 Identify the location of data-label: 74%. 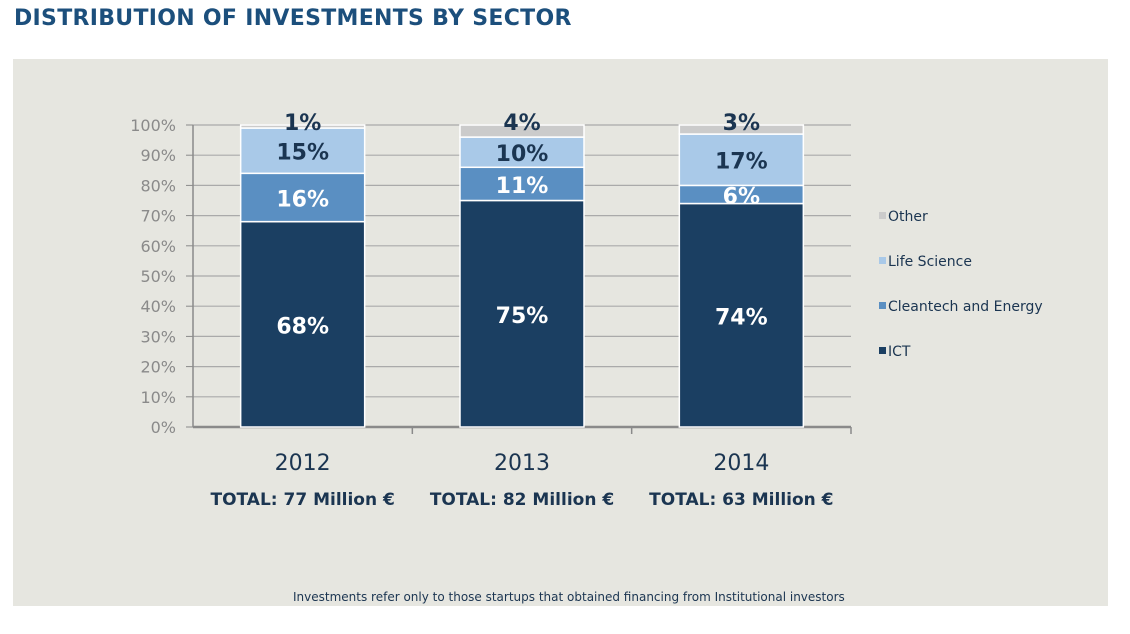
(741, 317).